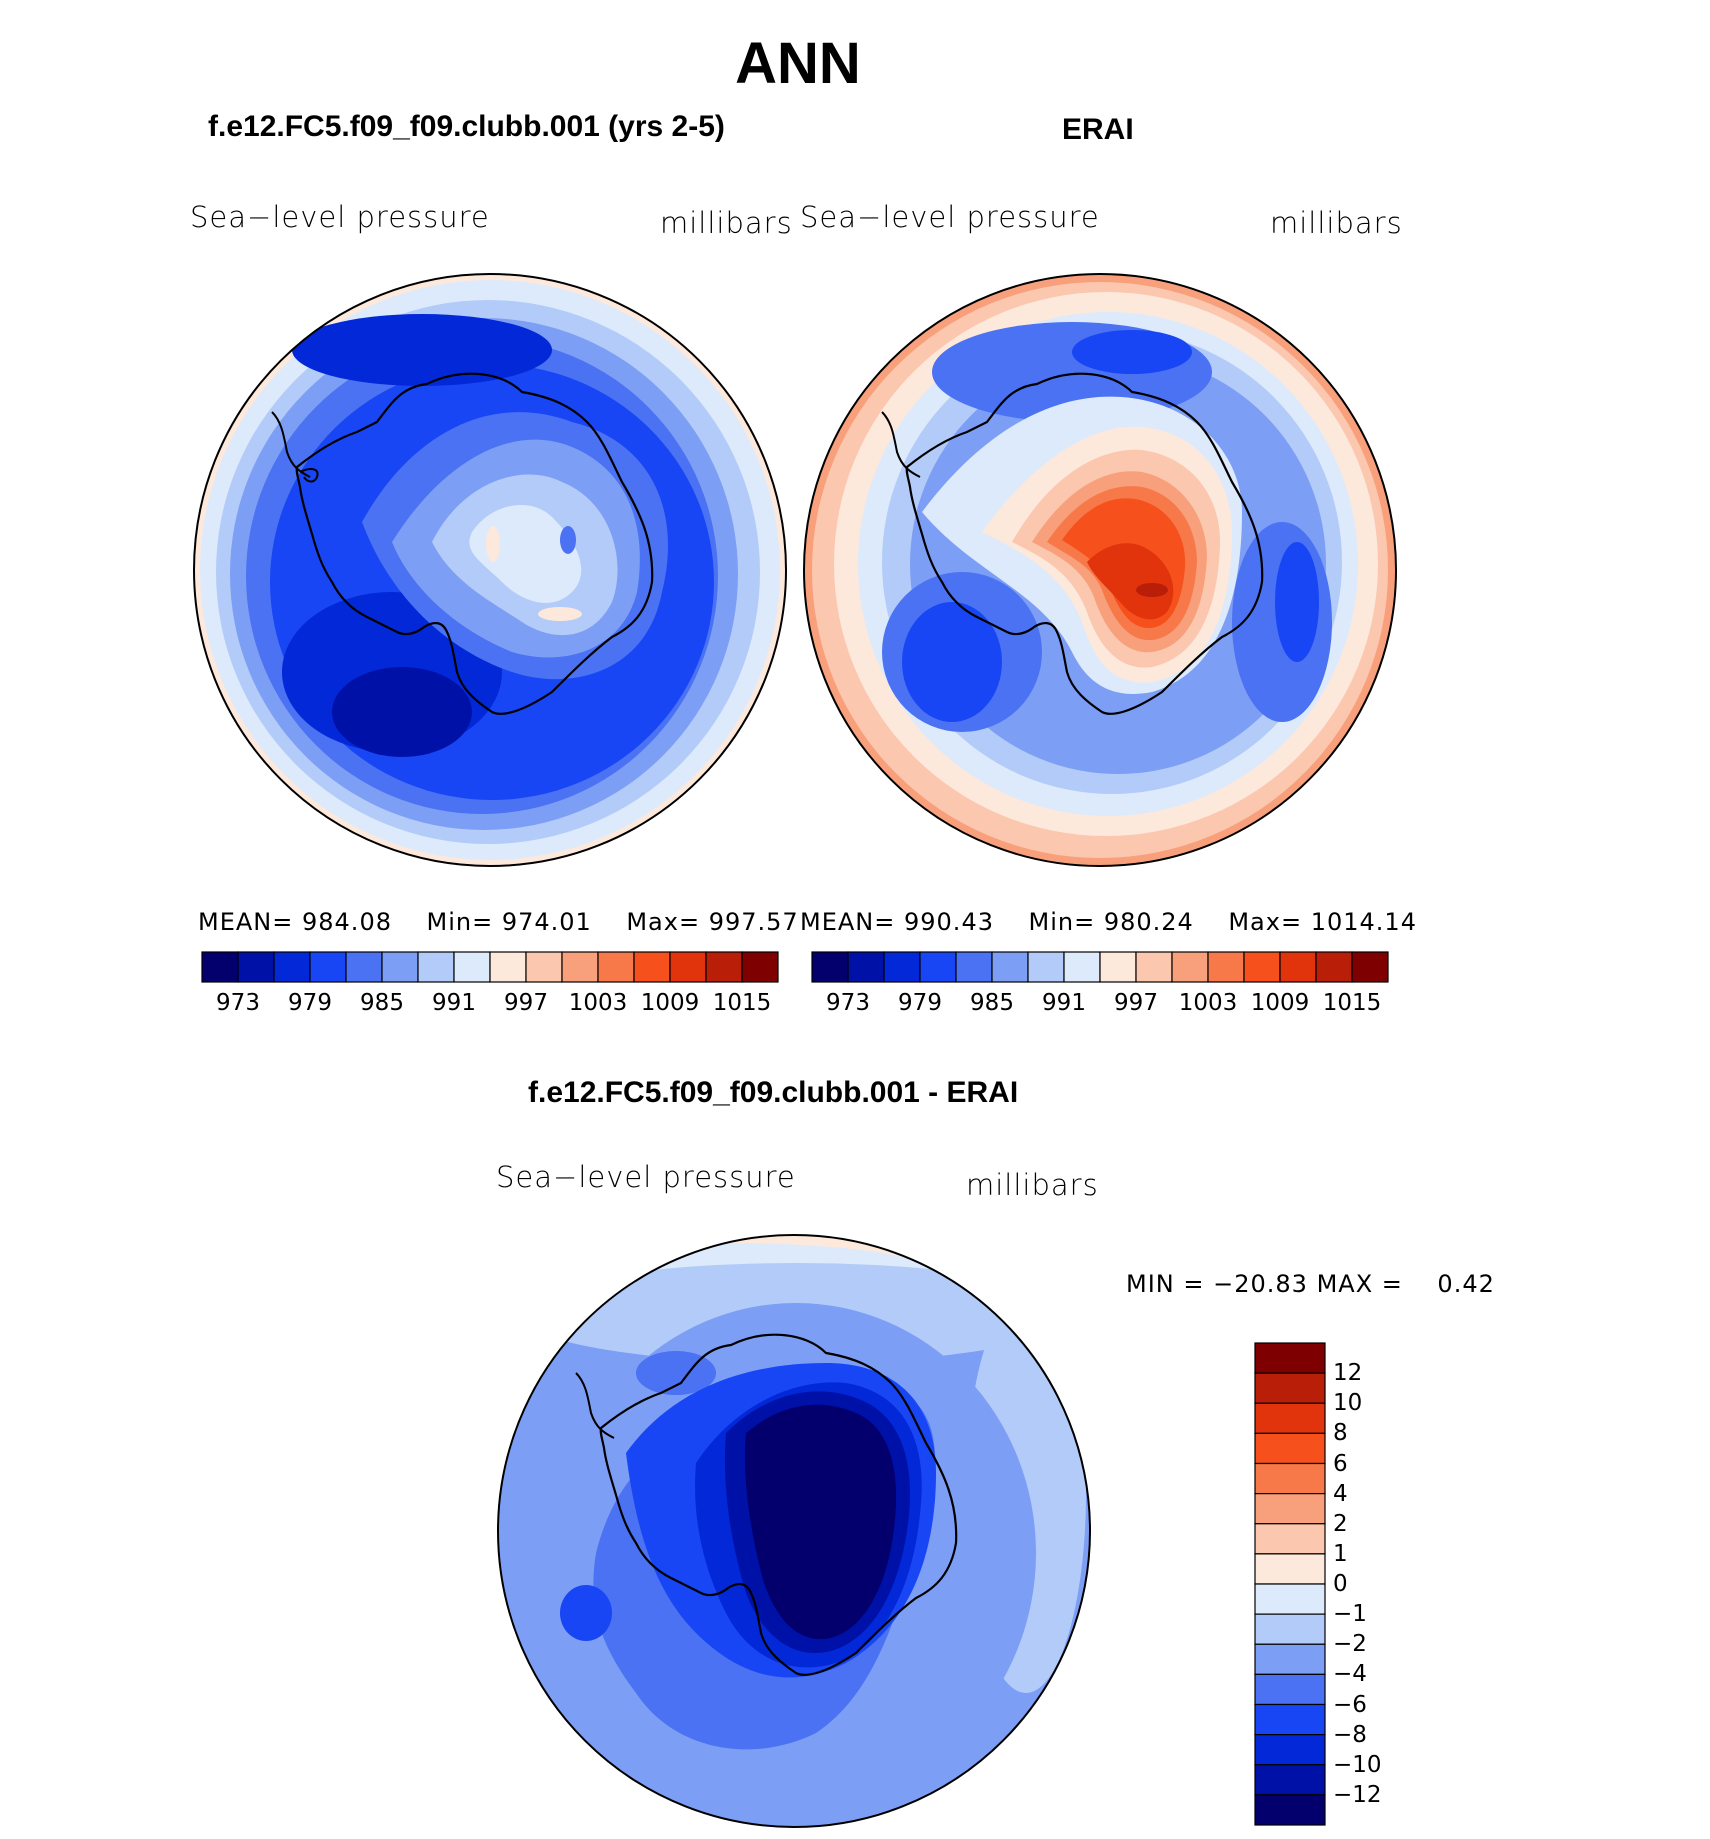  Describe the element at coordinates (546, 922) in the screenshot. I see `panel-1-min-value: 974.01` at that location.